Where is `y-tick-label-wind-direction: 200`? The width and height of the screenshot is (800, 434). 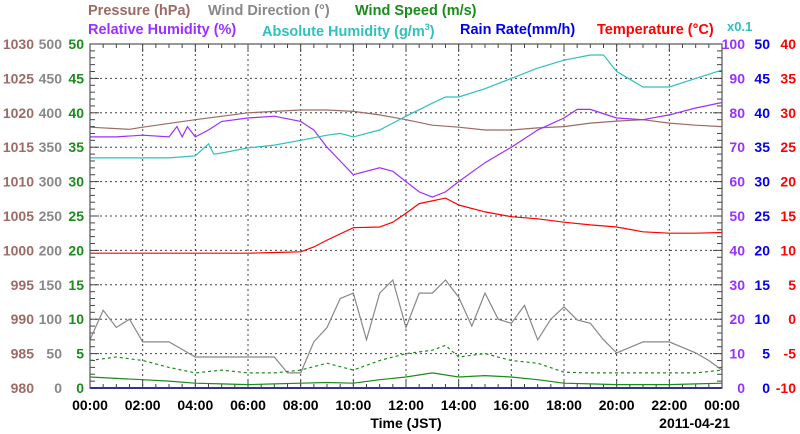
y-tick-label-wind-direction: 200 is located at coordinates (51, 250).